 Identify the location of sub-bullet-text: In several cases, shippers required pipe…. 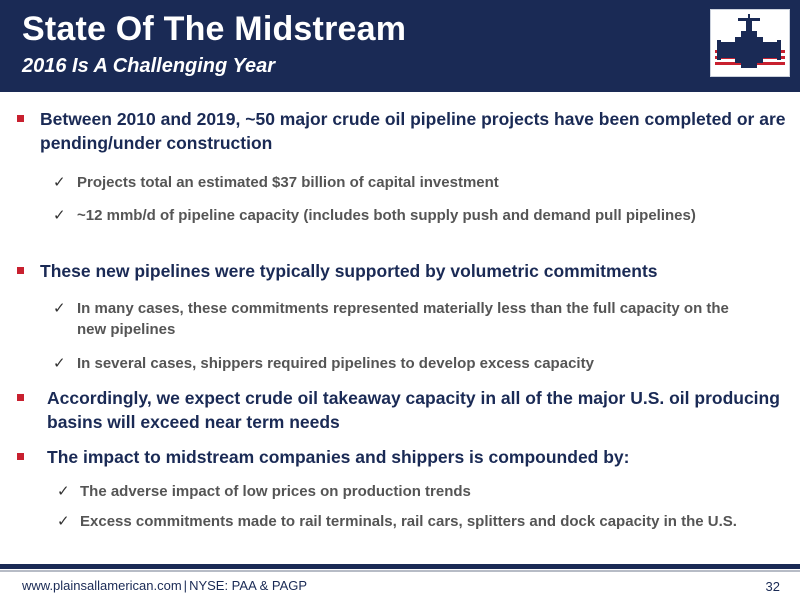
(335, 363).